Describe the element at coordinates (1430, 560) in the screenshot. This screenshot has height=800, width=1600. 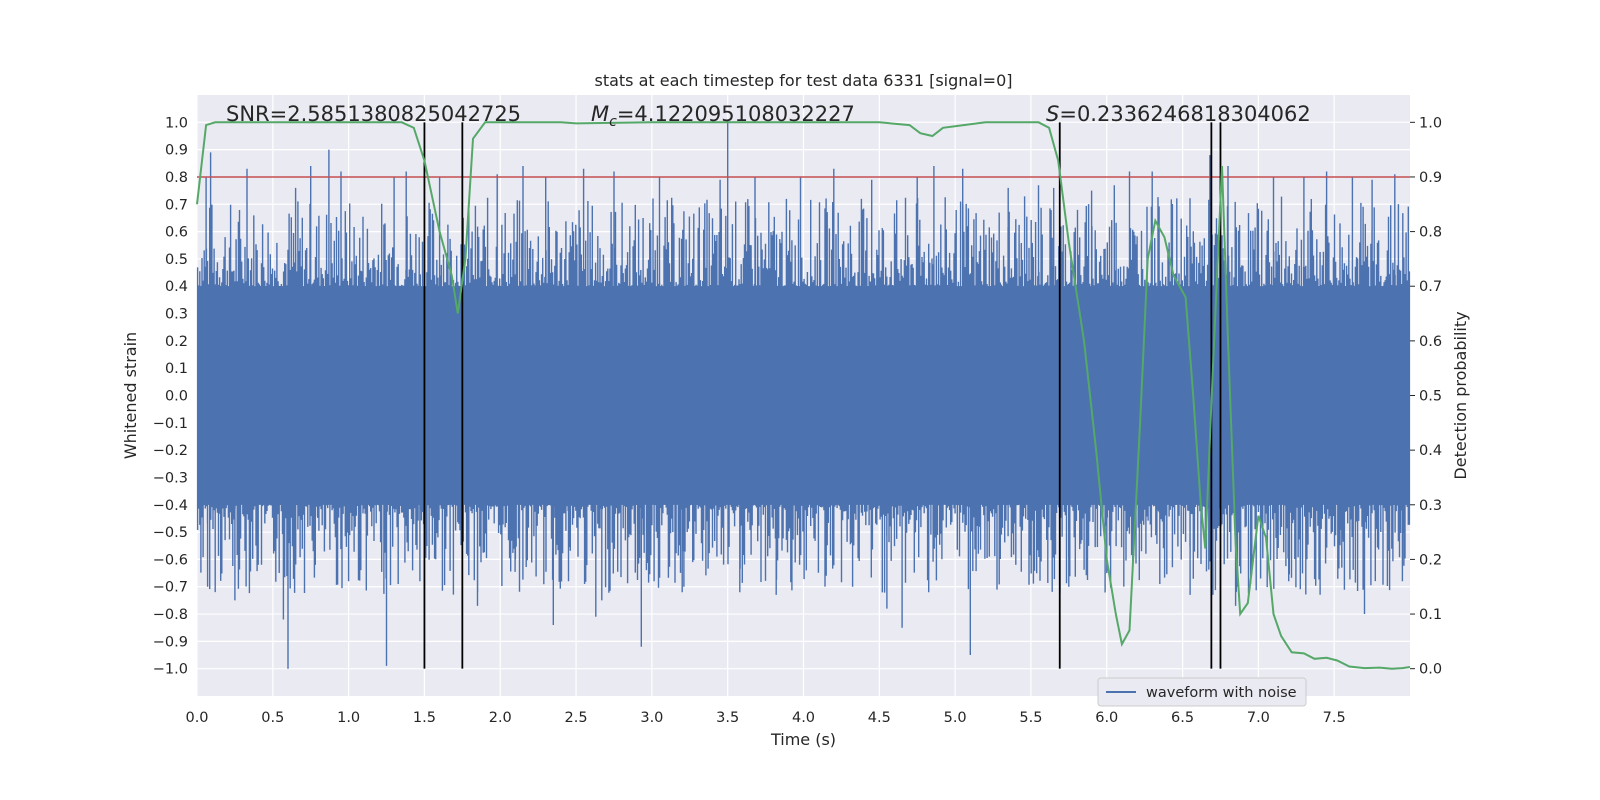
I see `y2-tick-label: 0.2` at that location.